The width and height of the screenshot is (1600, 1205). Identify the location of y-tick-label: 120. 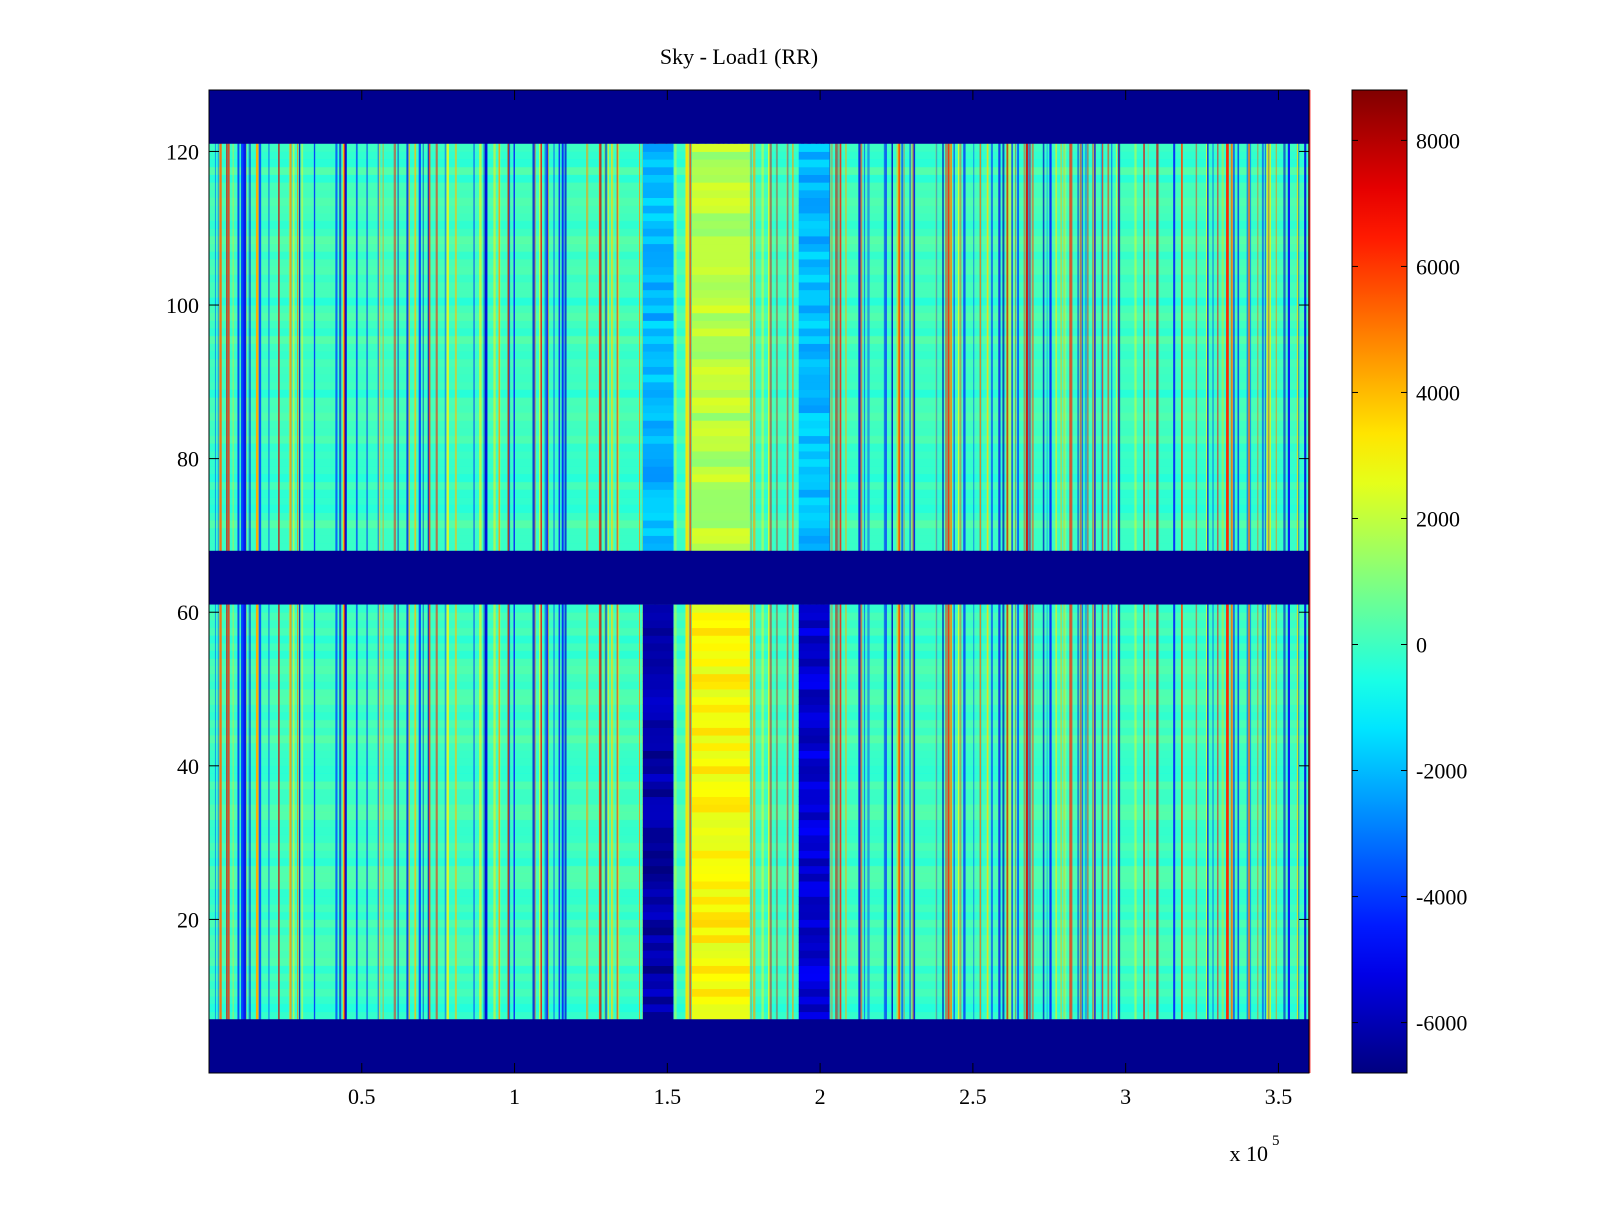
(182, 151).